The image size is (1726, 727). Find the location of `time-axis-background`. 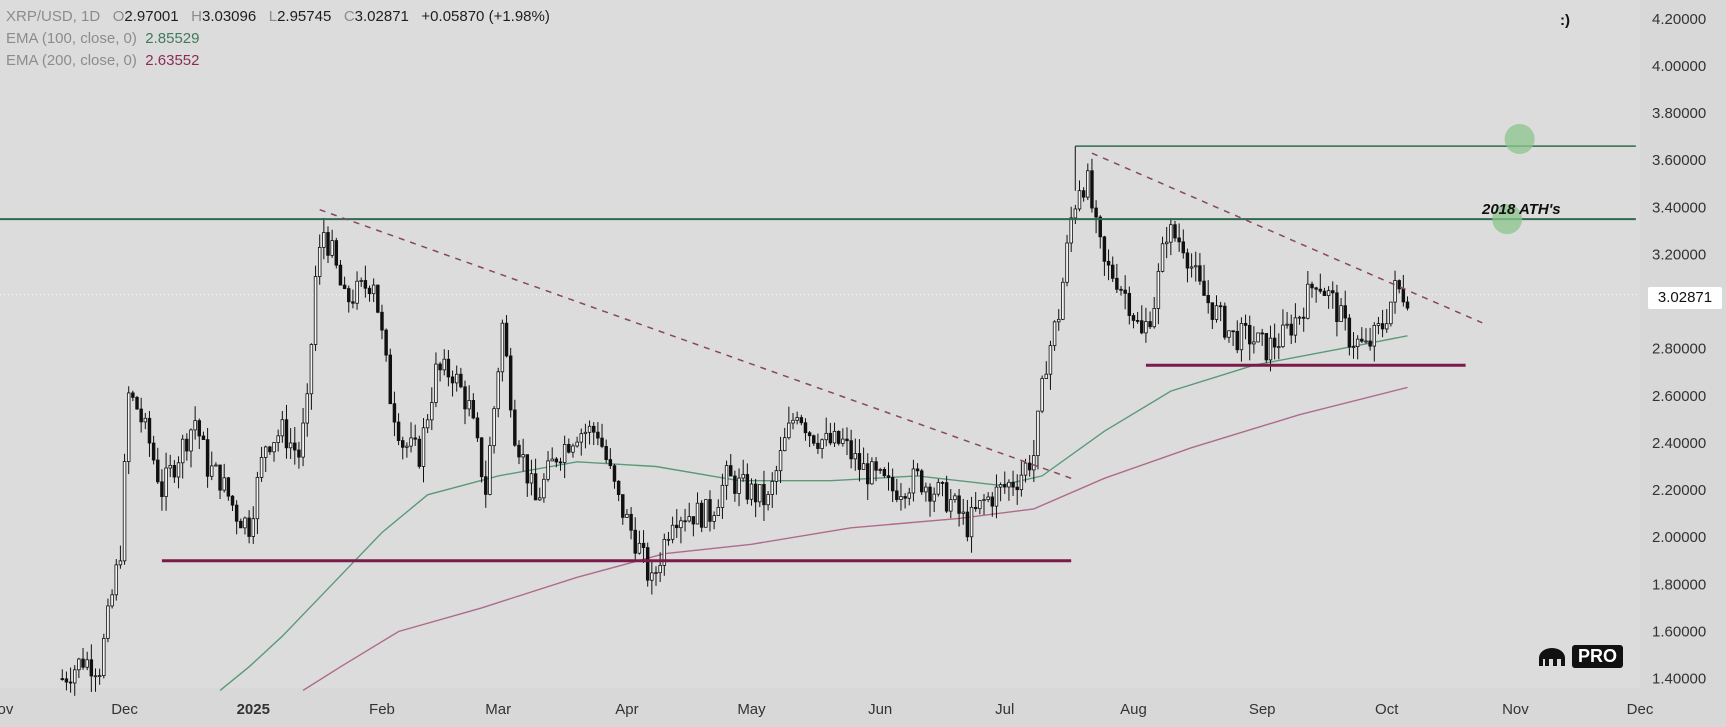

time-axis-background is located at coordinates (820, 707).